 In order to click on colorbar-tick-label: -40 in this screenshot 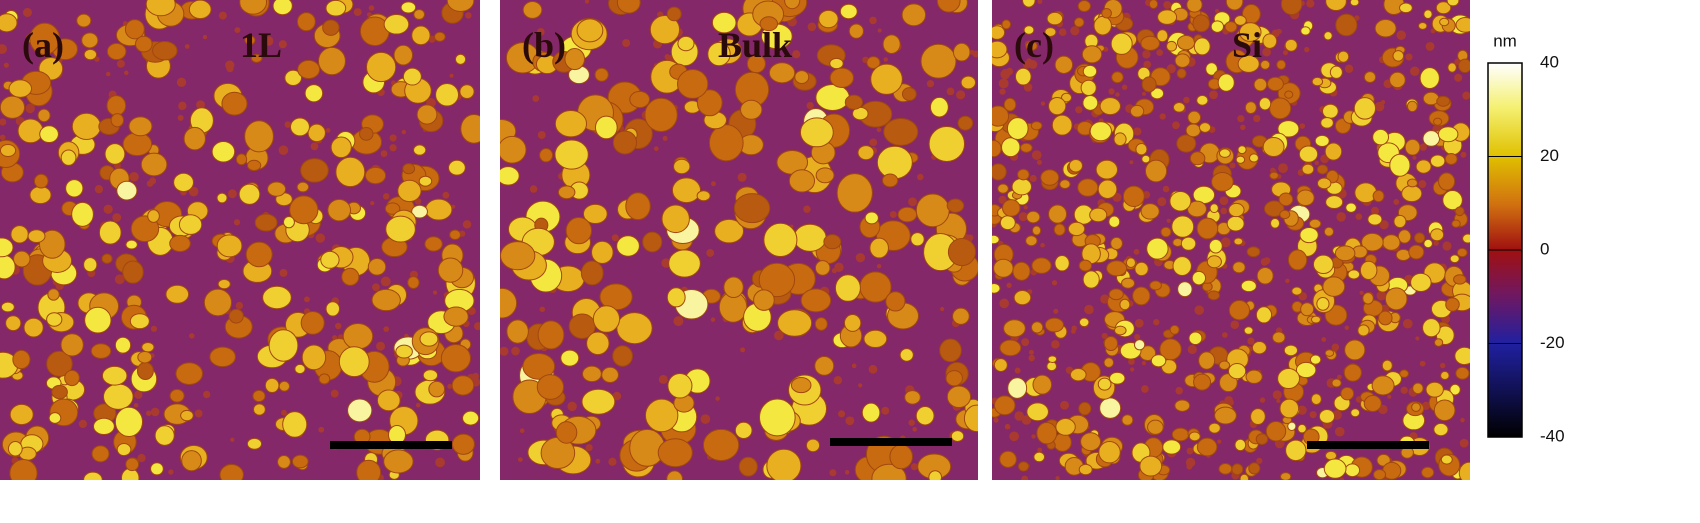, I will do `click(1552, 435)`.